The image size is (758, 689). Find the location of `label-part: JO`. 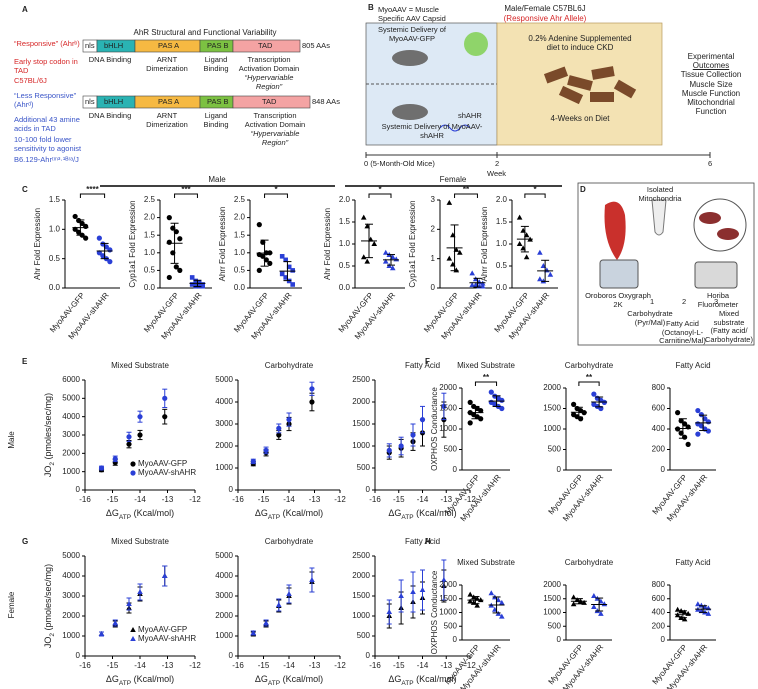

label-part: JO is located at coordinates (48, 472).